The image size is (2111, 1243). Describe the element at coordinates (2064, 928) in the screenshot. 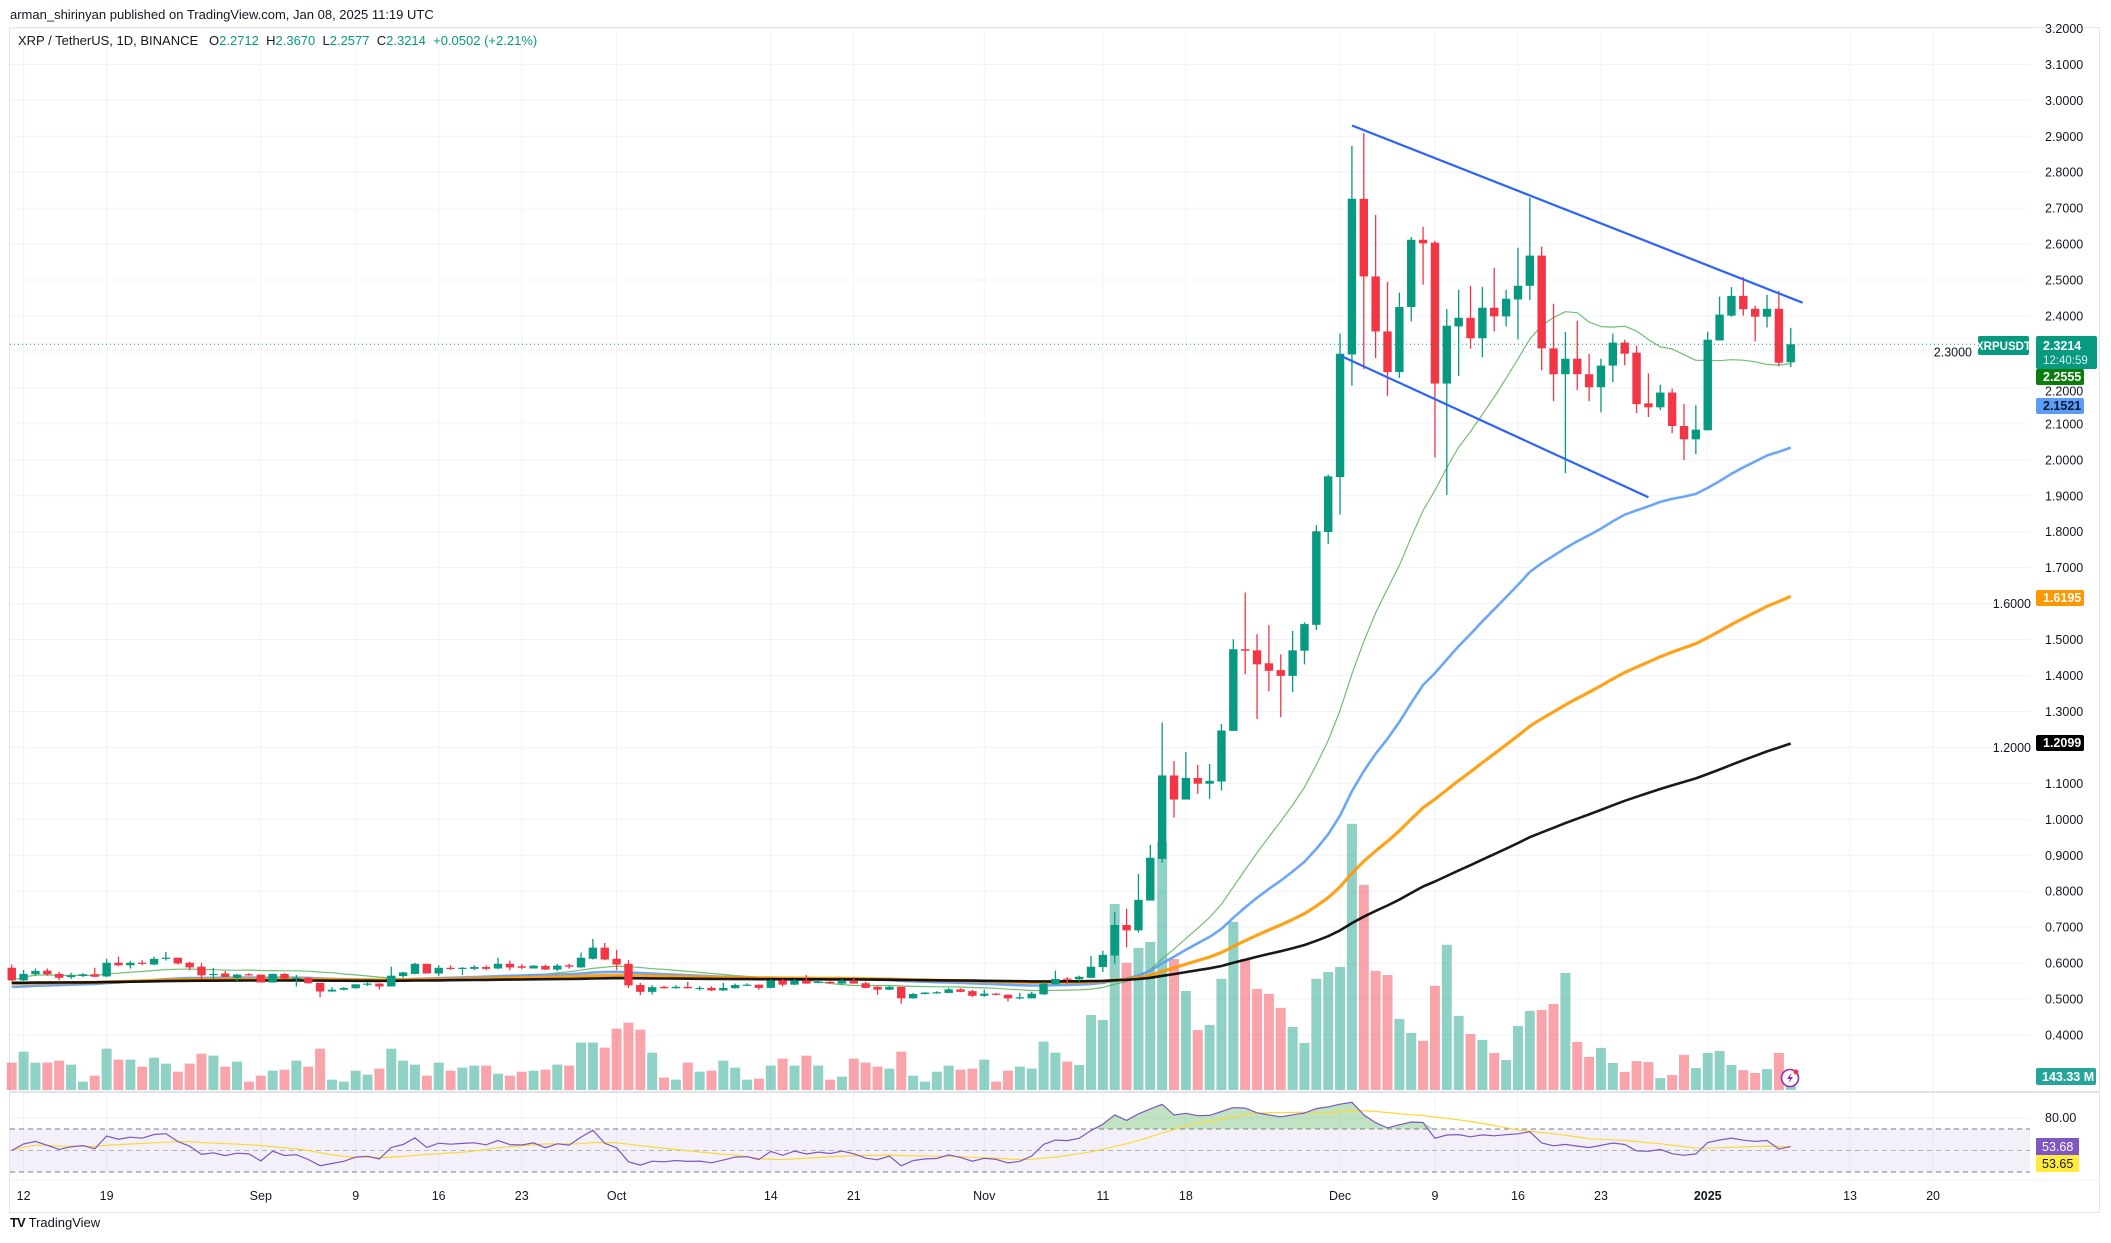

I see `price-tick-label: 0.7000` at that location.